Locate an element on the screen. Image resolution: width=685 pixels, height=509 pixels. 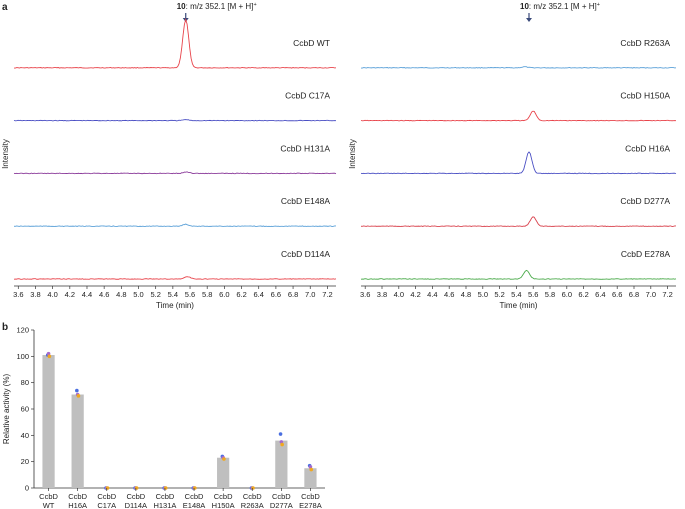
trace-label-ccbd-c17a: CcbD C17A is located at coordinates (307, 96).